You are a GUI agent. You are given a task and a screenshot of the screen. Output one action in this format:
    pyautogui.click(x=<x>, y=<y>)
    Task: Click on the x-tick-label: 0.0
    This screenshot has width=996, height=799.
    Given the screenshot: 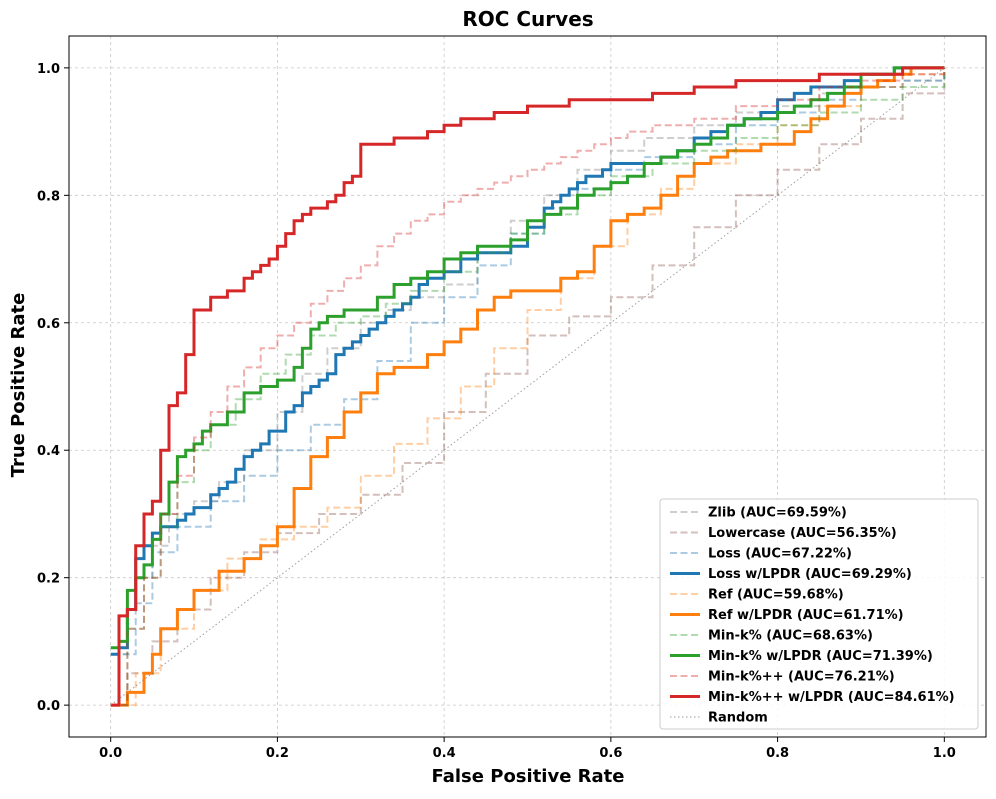 What is the action you would take?
    pyautogui.click(x=110, y=753)
    